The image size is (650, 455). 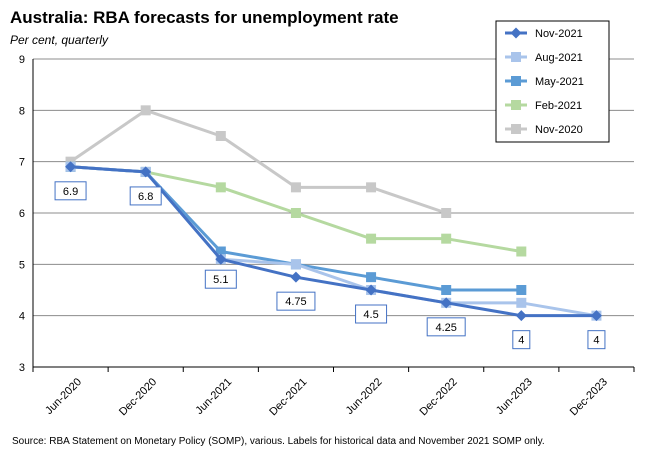 I want to click on data-label: 4.25, so click(x=446, y=327).